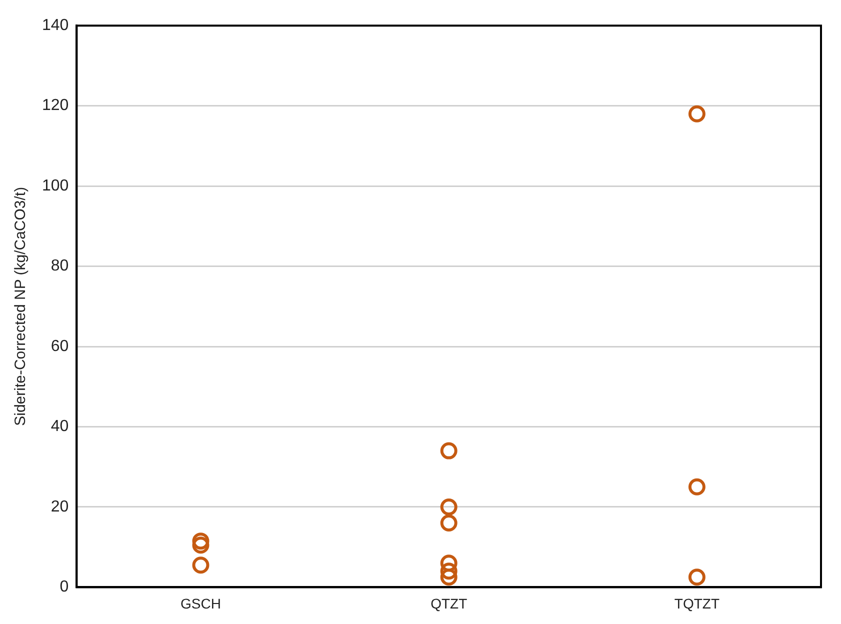  What do you see at coordinates (21, 306) in the screenshot?
I see `y-axis-title: Siderite-Corrected NP (kg/CaCO3/t)` at bounding box center [21, 306].